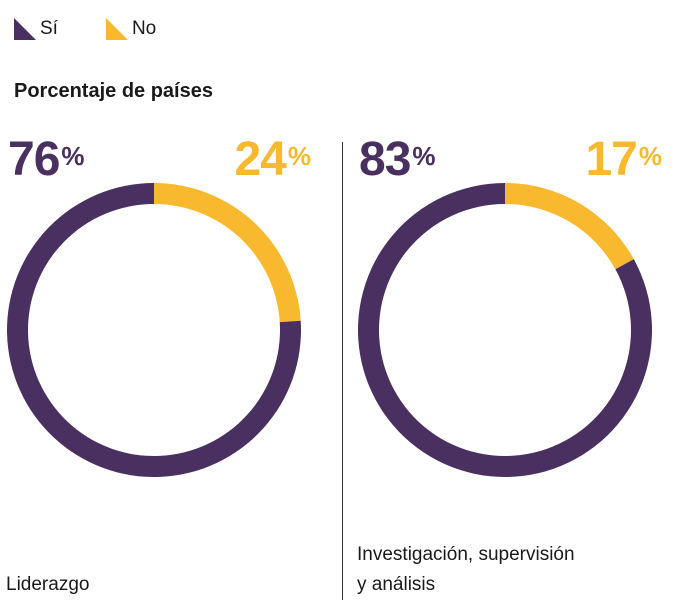 This screenshot has width=673, height=600. What do you see at coordinates (144, 28) in the screenshot?
I see `legend-label-no: No` at bounding box center [144, 28].